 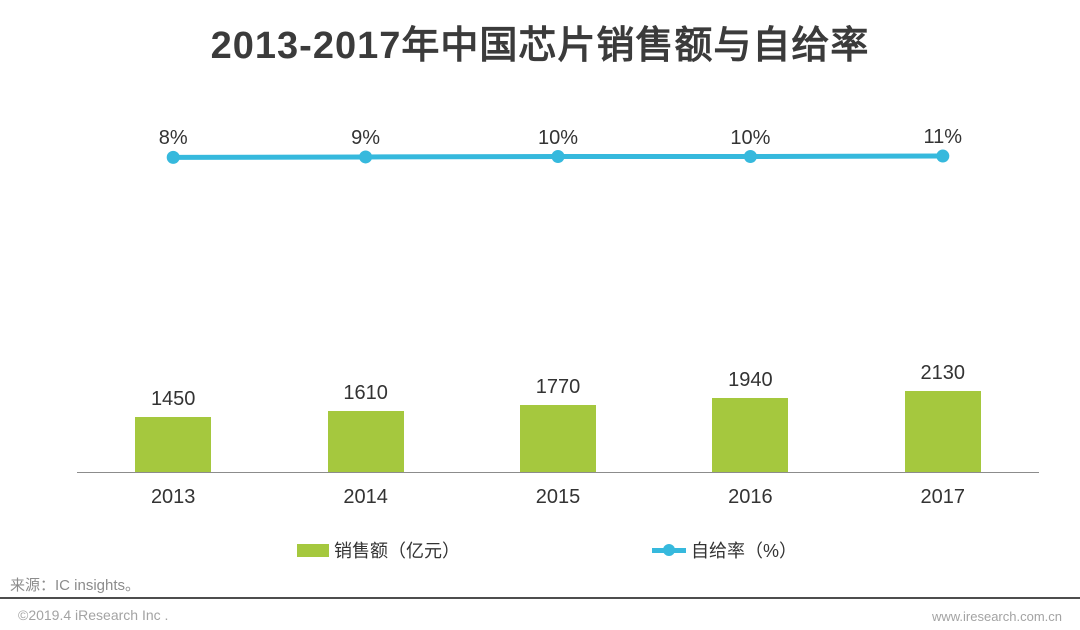 What do you see at coordinates (943, 373) in the screenshot?
I see `bar-value-label: 2130` at bounding box center [943, 373].